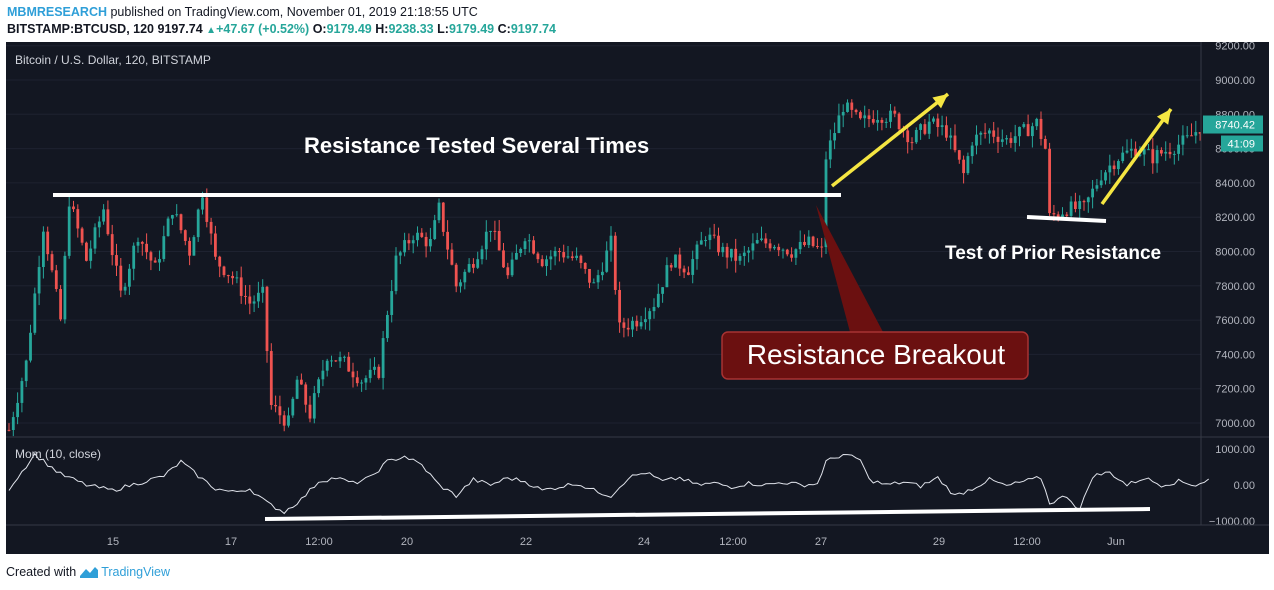 Image resolution: width=1274 pixels, height=590 pixels. I want to click on publisher-name: MBMRESEARCH, so click(57, 12).